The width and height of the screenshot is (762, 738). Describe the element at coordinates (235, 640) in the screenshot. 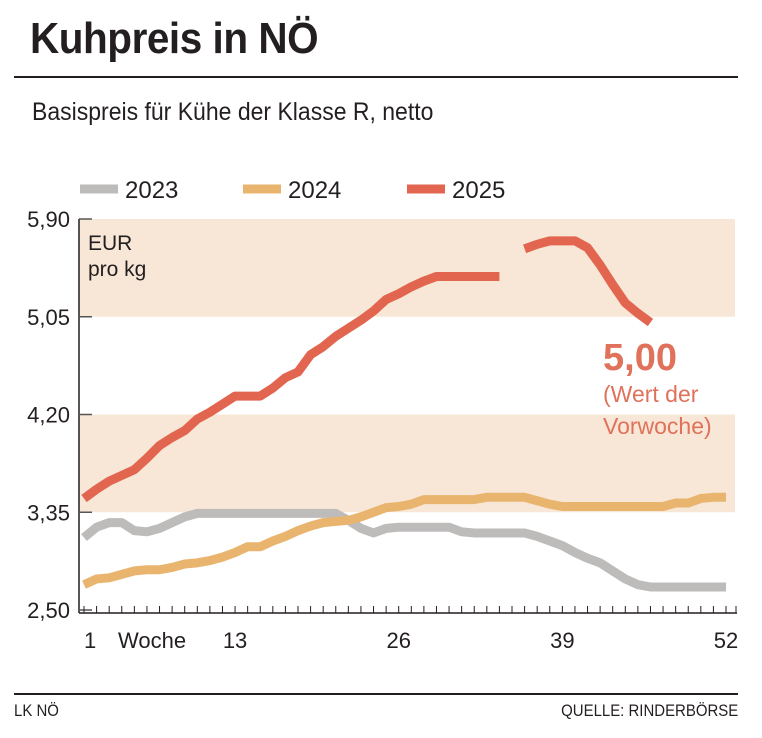

I see `x-tick-label: 13` at that location.